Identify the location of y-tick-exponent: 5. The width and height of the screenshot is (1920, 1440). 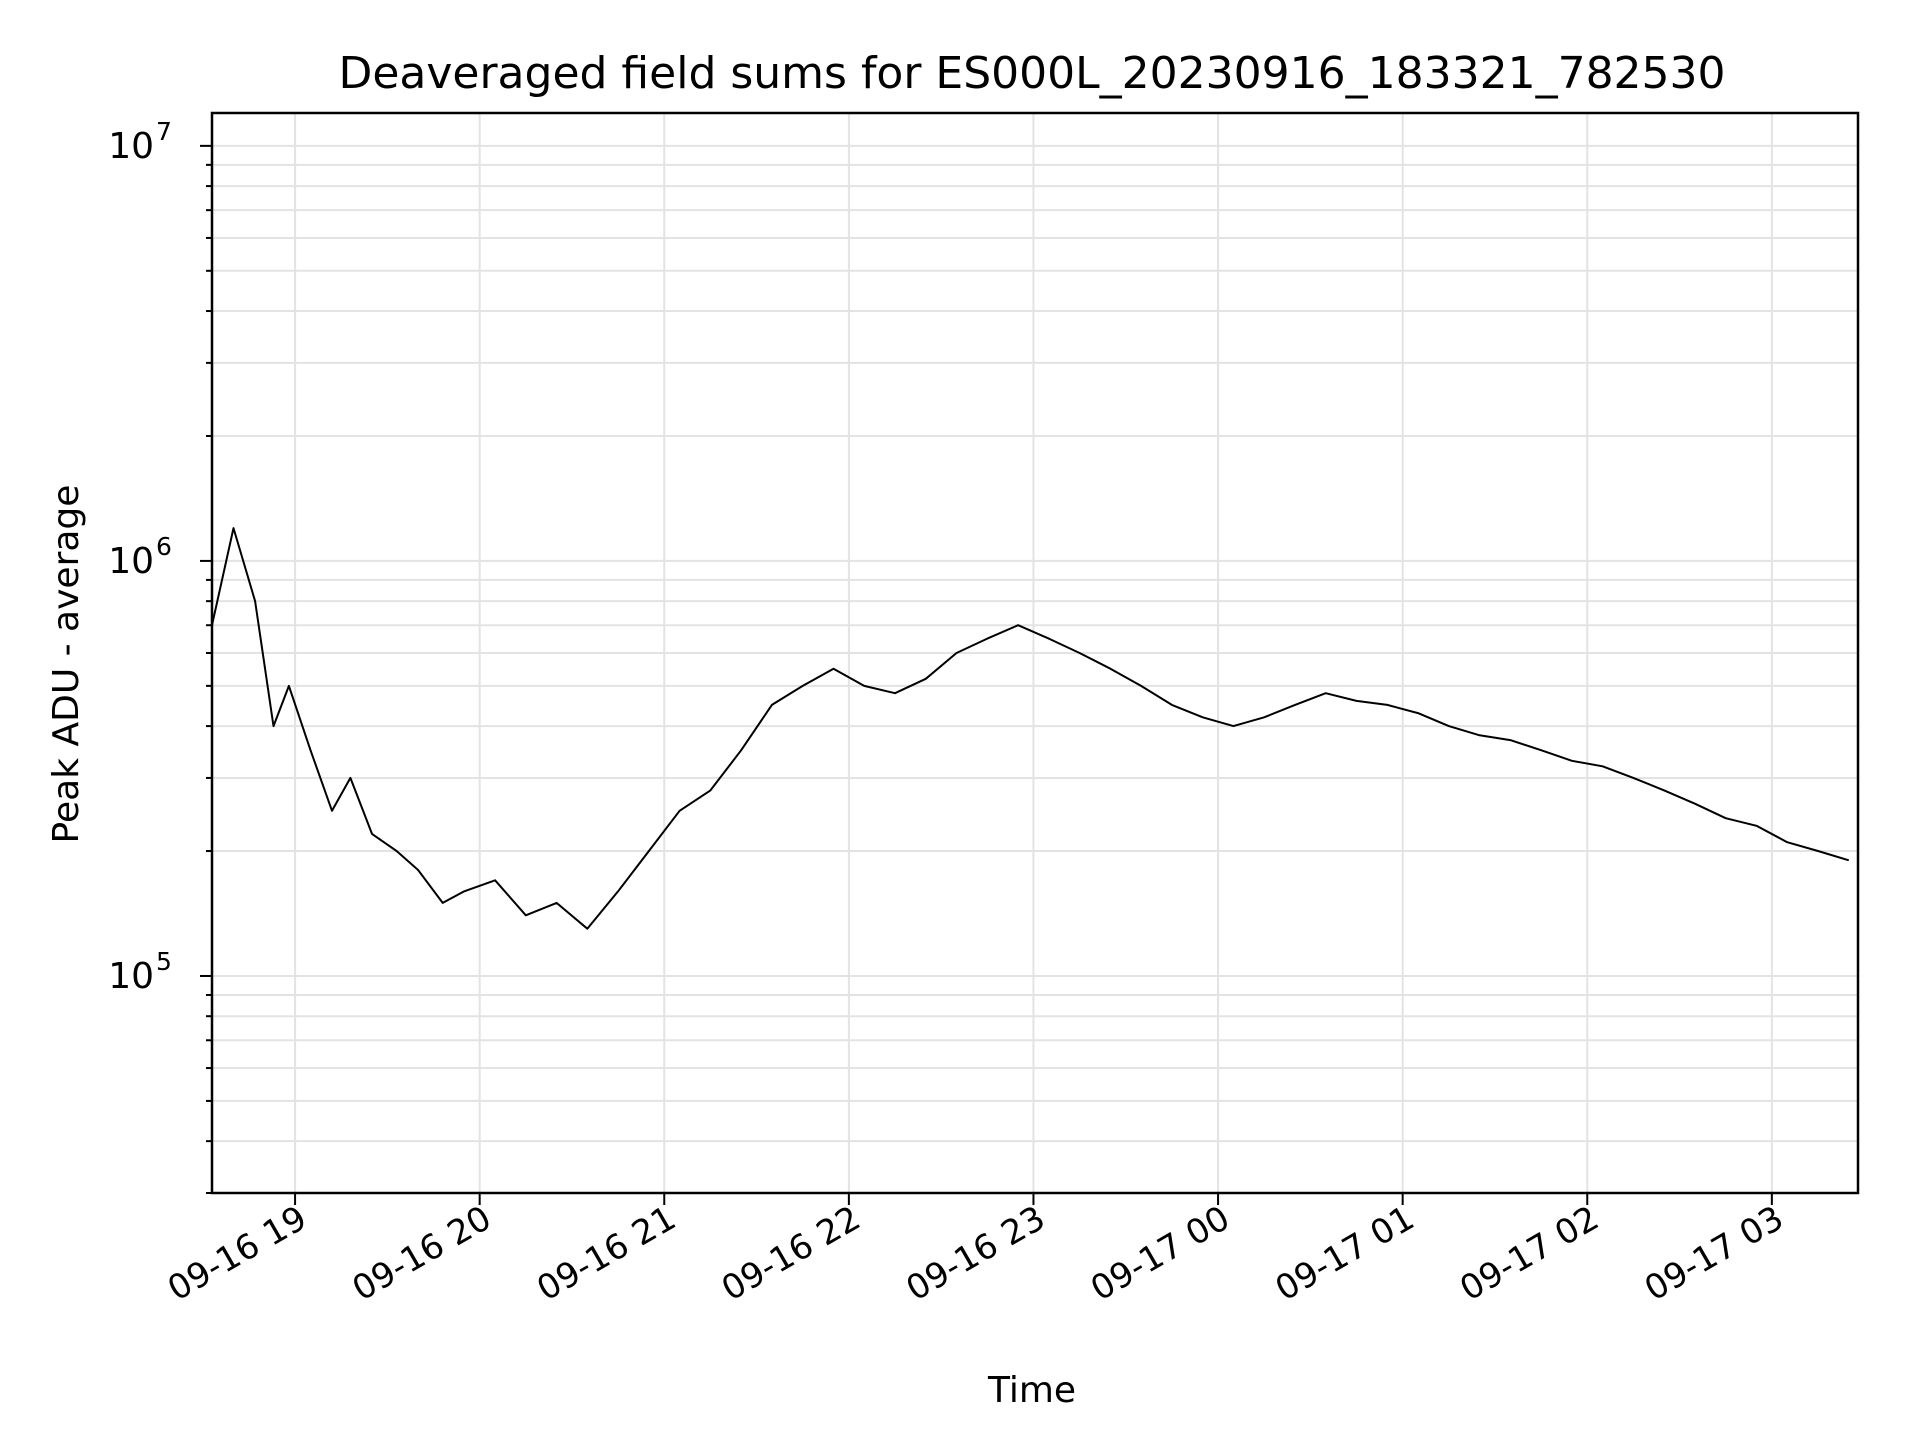
(164, 961).